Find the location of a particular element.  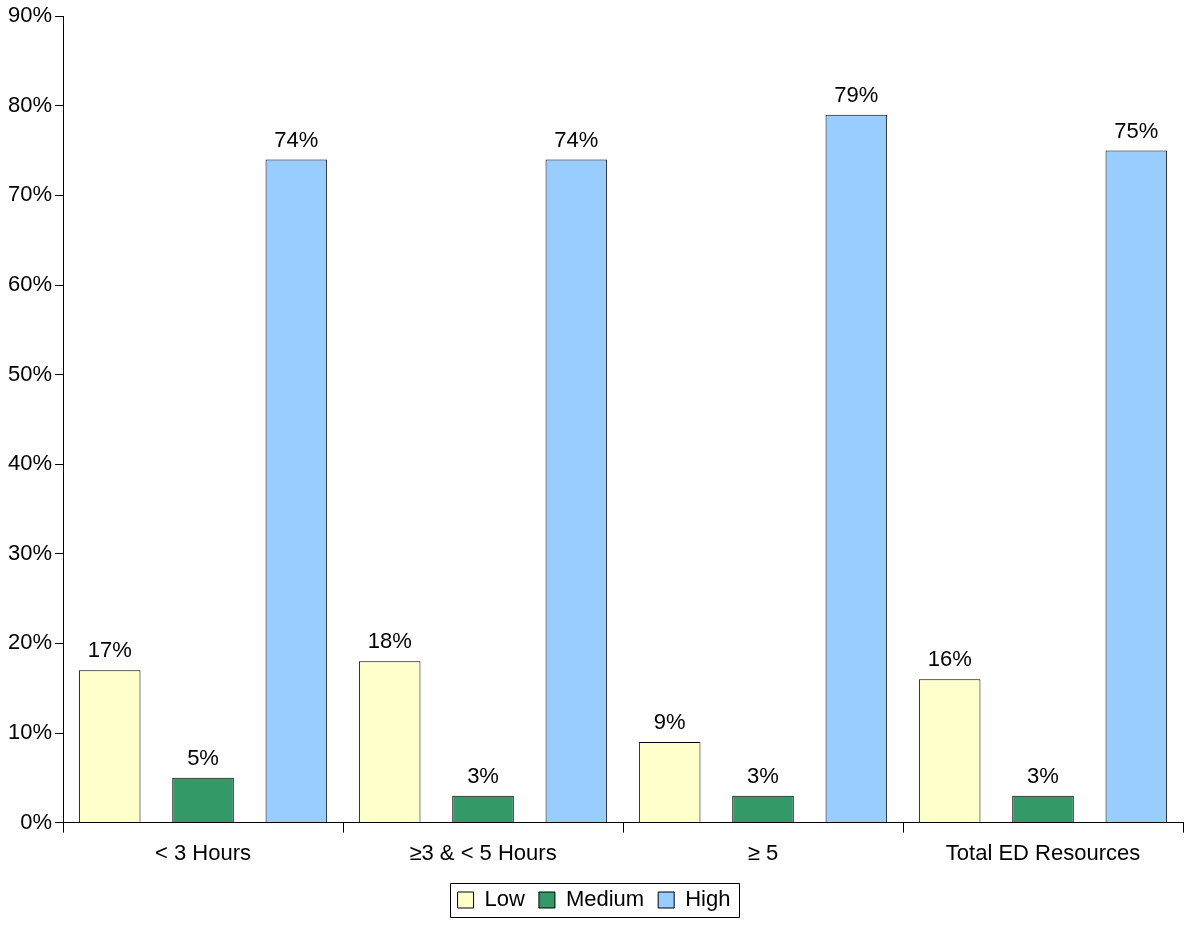

x-tick-label: ≥3 & < 5 Hours is located at coordinates (483, 852).